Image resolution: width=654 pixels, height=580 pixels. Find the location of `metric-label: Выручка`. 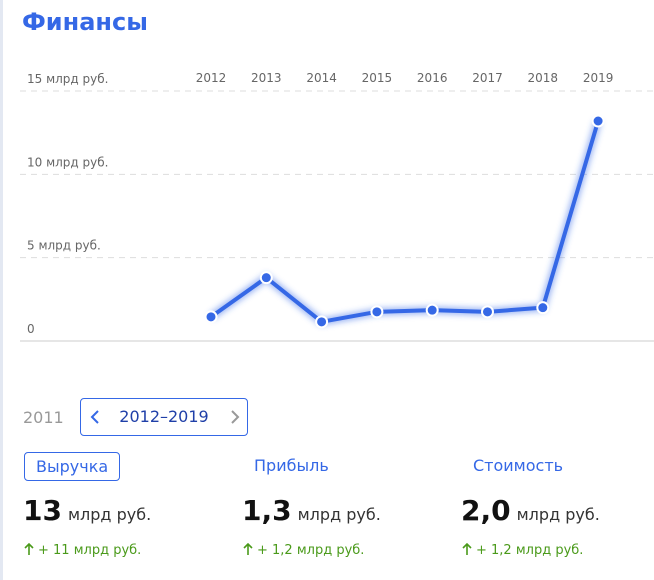

metric-label: Выручка is located at coordinates (72, 466).